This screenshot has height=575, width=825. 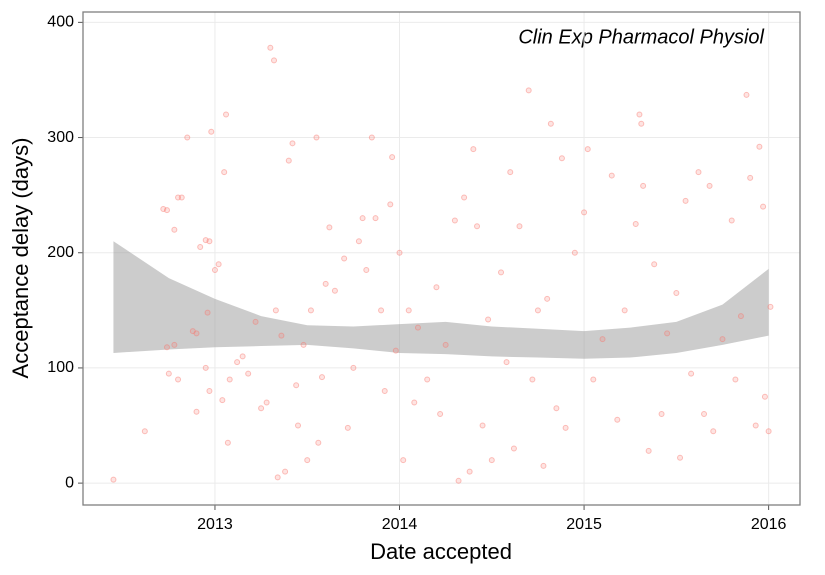 I want to click on y-tick-label: 100, so click(x=60, y=367).